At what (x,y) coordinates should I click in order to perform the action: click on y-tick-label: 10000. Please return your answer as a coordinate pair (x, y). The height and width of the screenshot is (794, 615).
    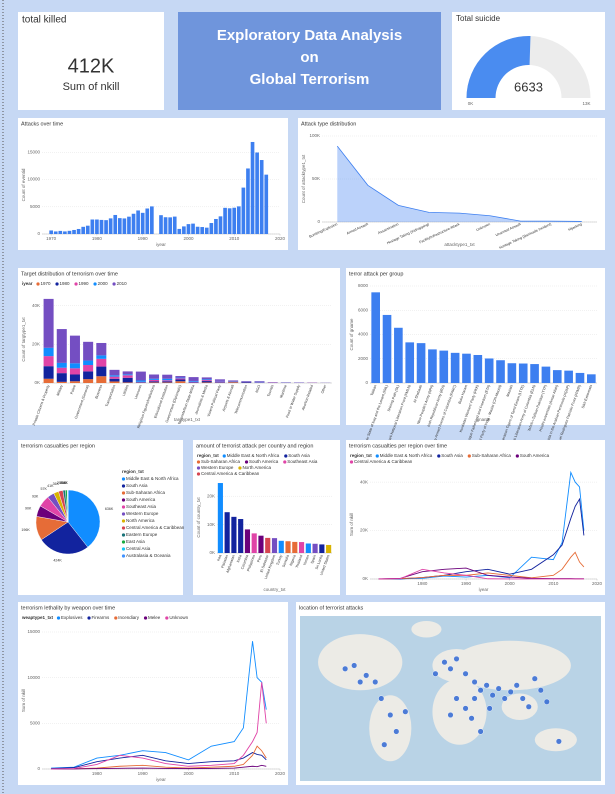
    Looking at the image, I should click on (33, 677).